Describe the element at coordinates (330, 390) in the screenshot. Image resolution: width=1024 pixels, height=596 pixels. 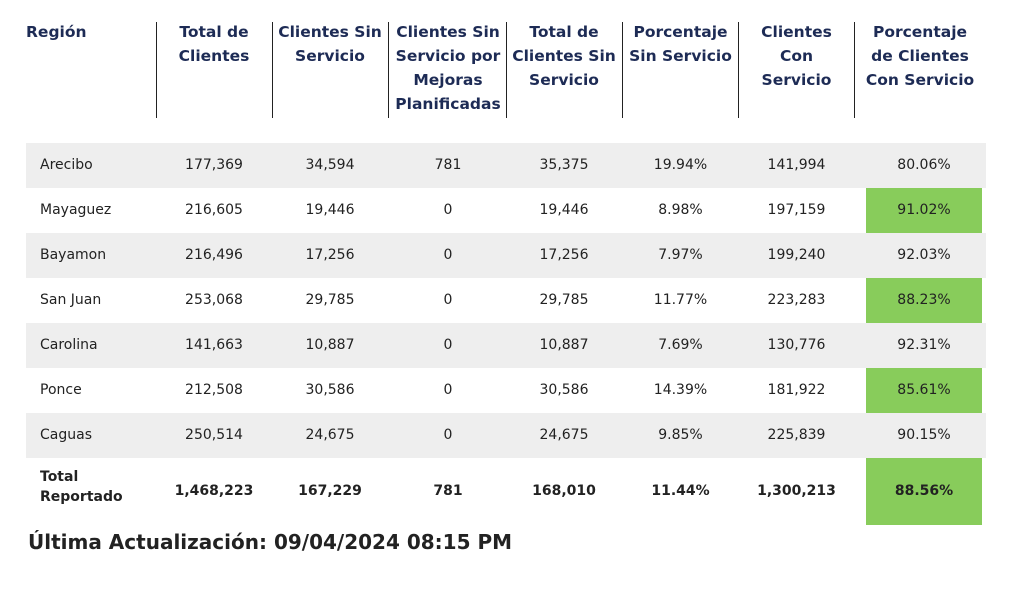
I see `cell-sin-servicio: 30,586` at that location.